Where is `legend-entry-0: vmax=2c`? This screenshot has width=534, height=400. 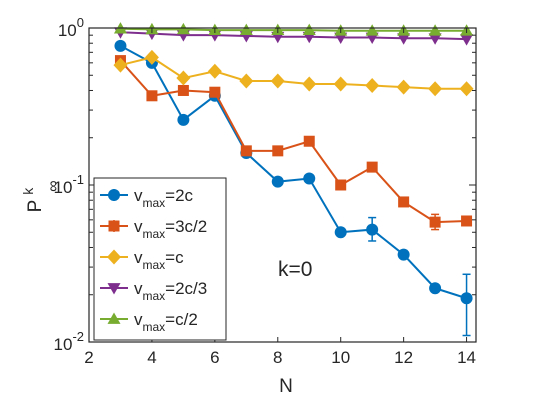
legend-entry-0: vmax=2c is located at coordinates (147, 198).